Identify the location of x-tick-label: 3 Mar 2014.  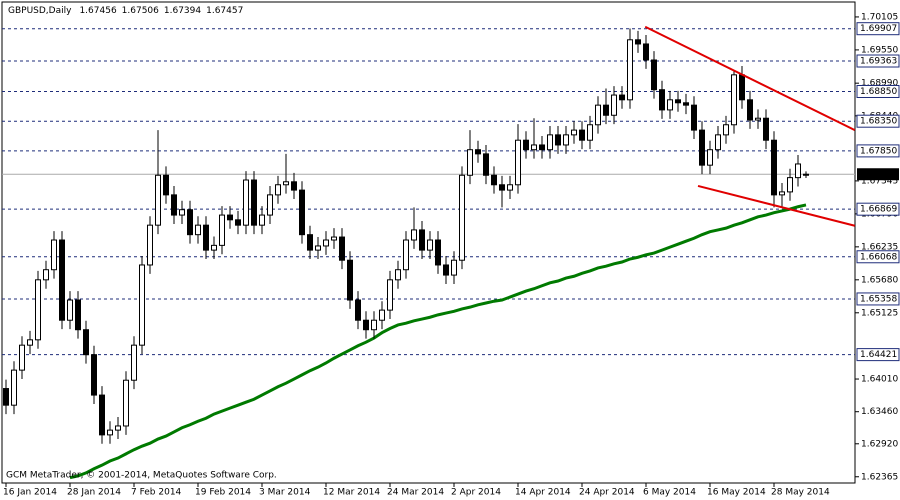
(285, 493).